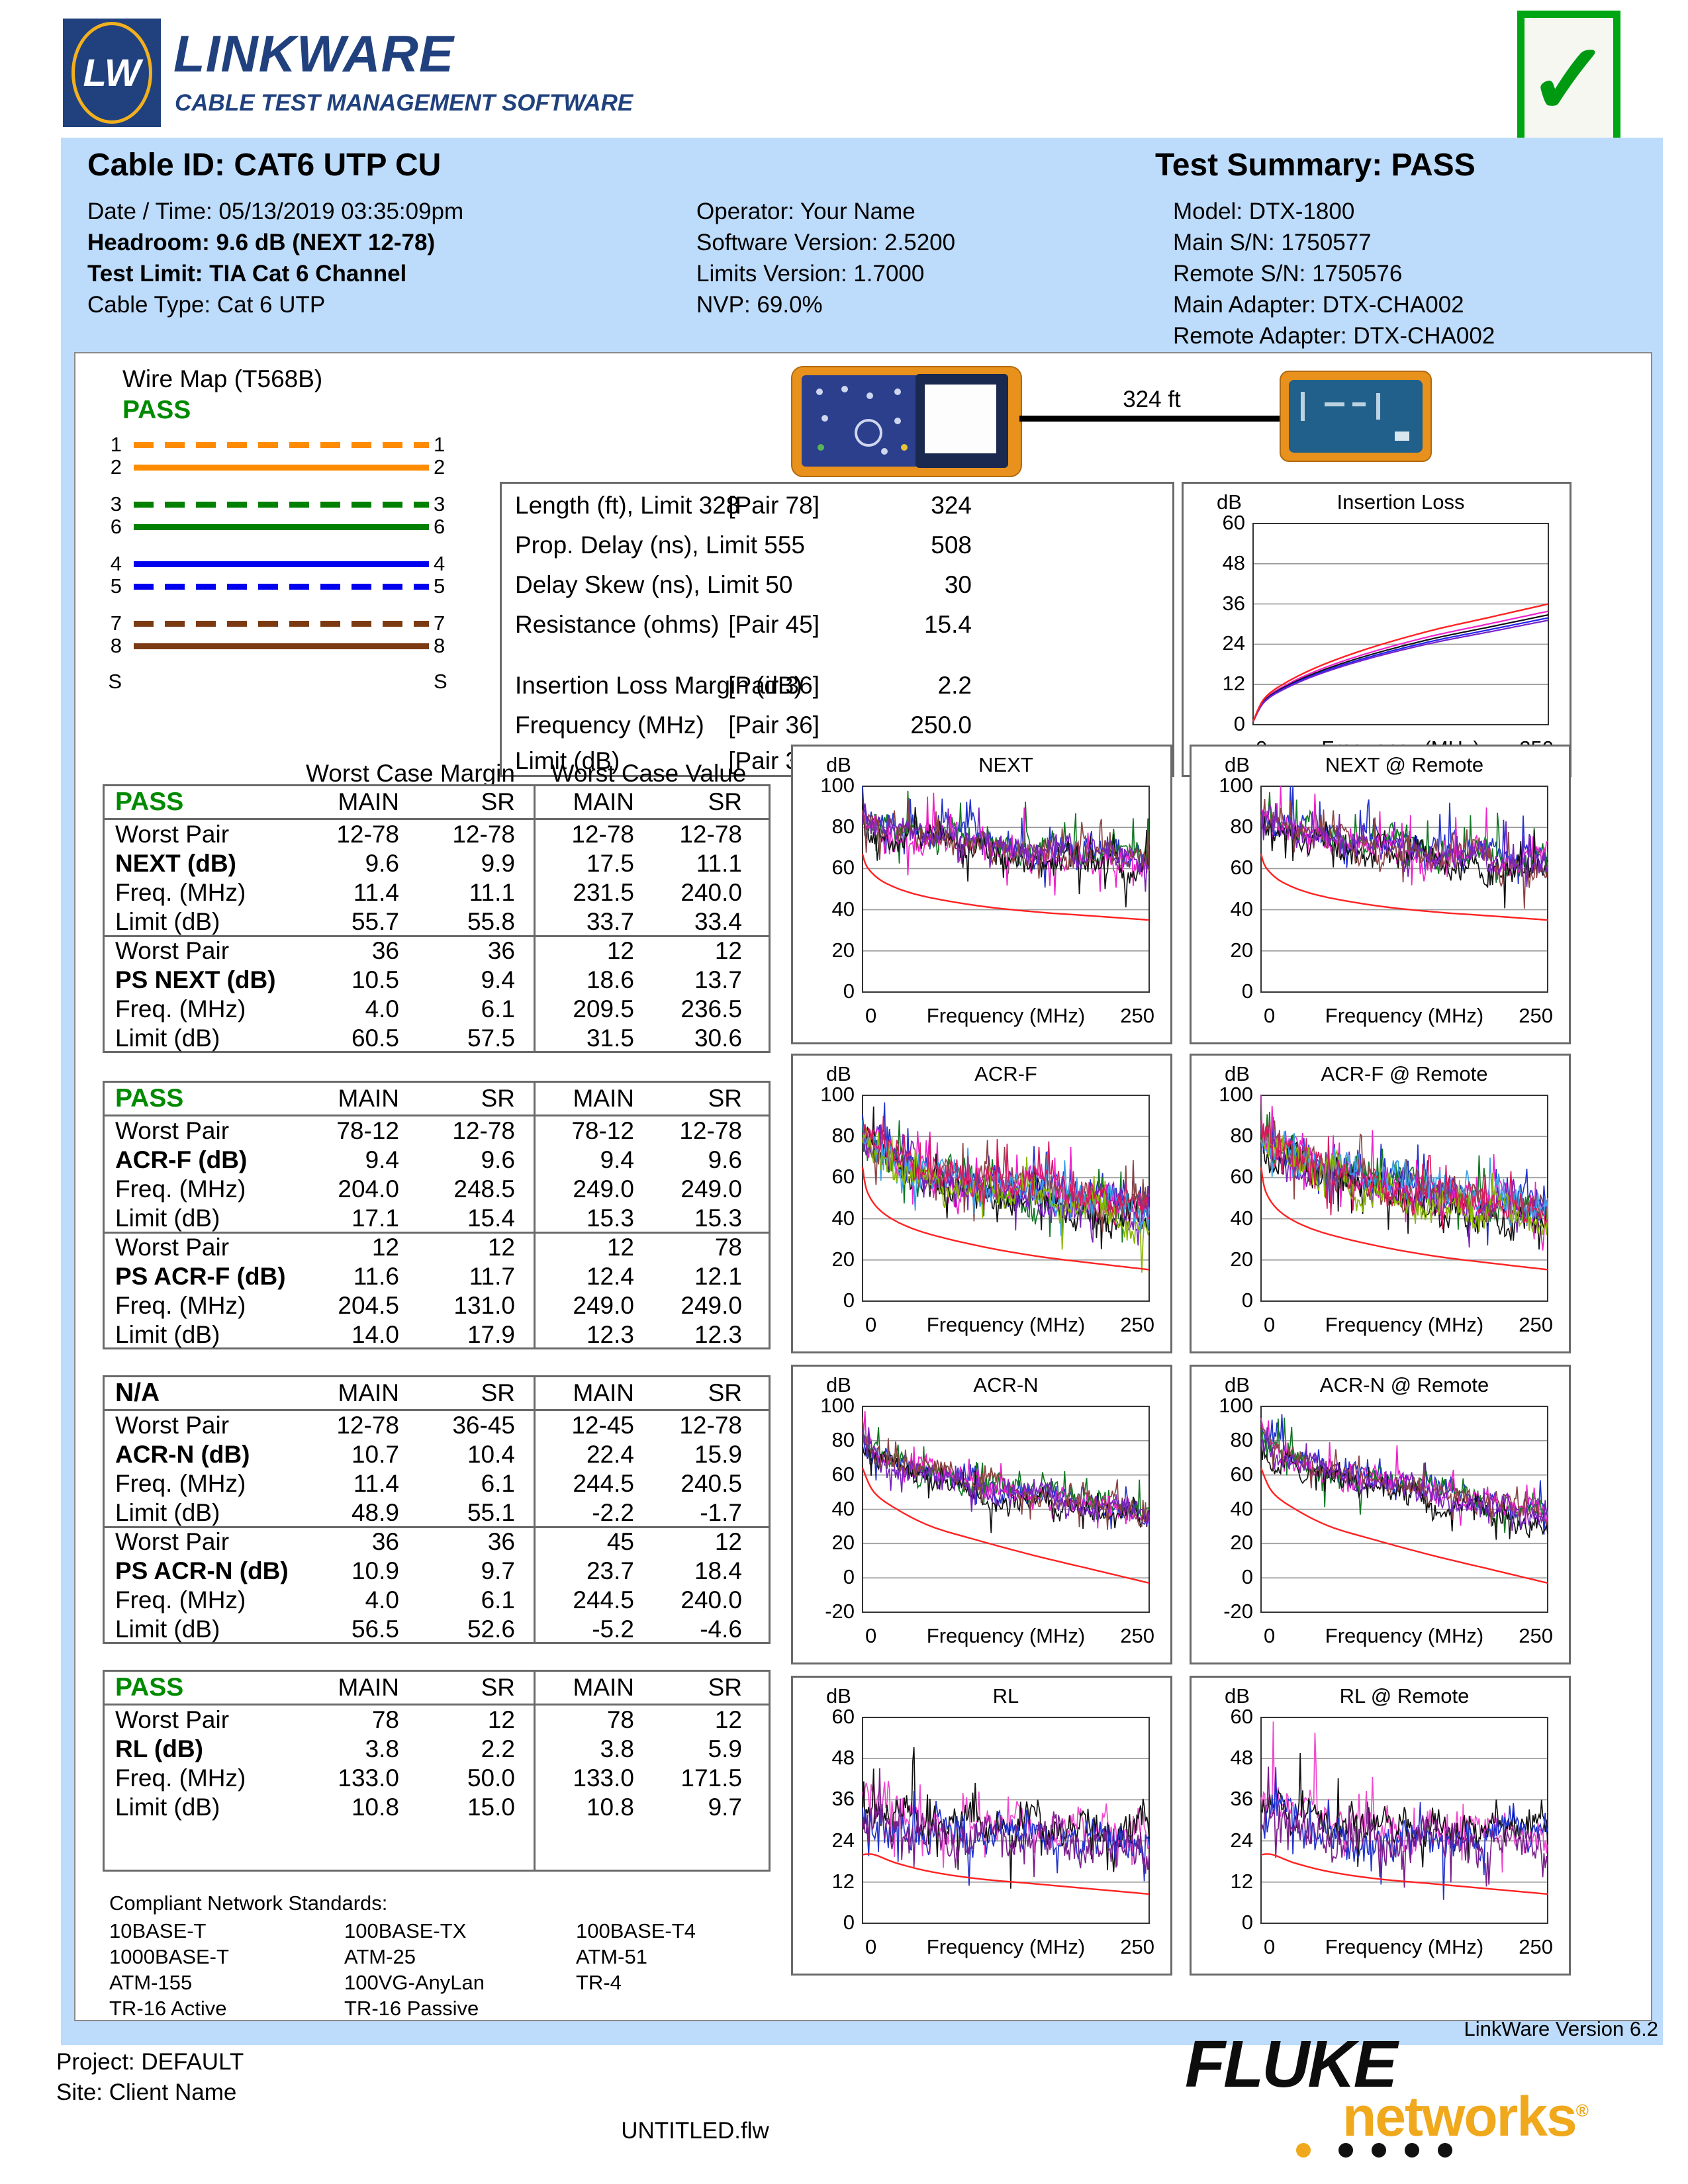 This screenshot has width=1688, height=2184. I want to click on y-tick-label: 80, so click(1241, 827).